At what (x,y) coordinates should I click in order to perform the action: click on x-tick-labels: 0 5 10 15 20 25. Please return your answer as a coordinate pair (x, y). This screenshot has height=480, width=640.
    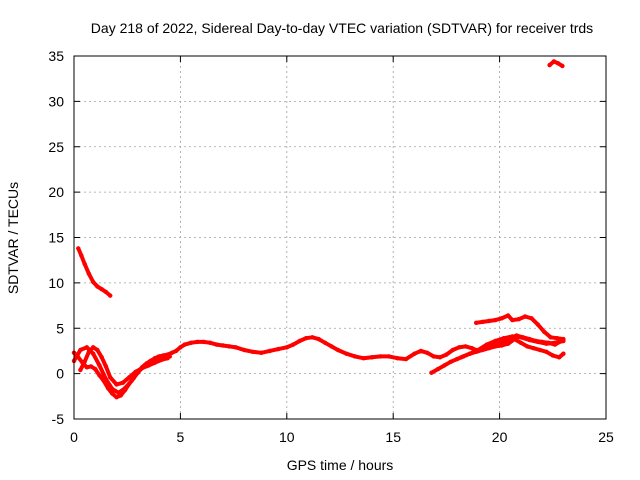
    Looking at the image, I should click on (342, 437).